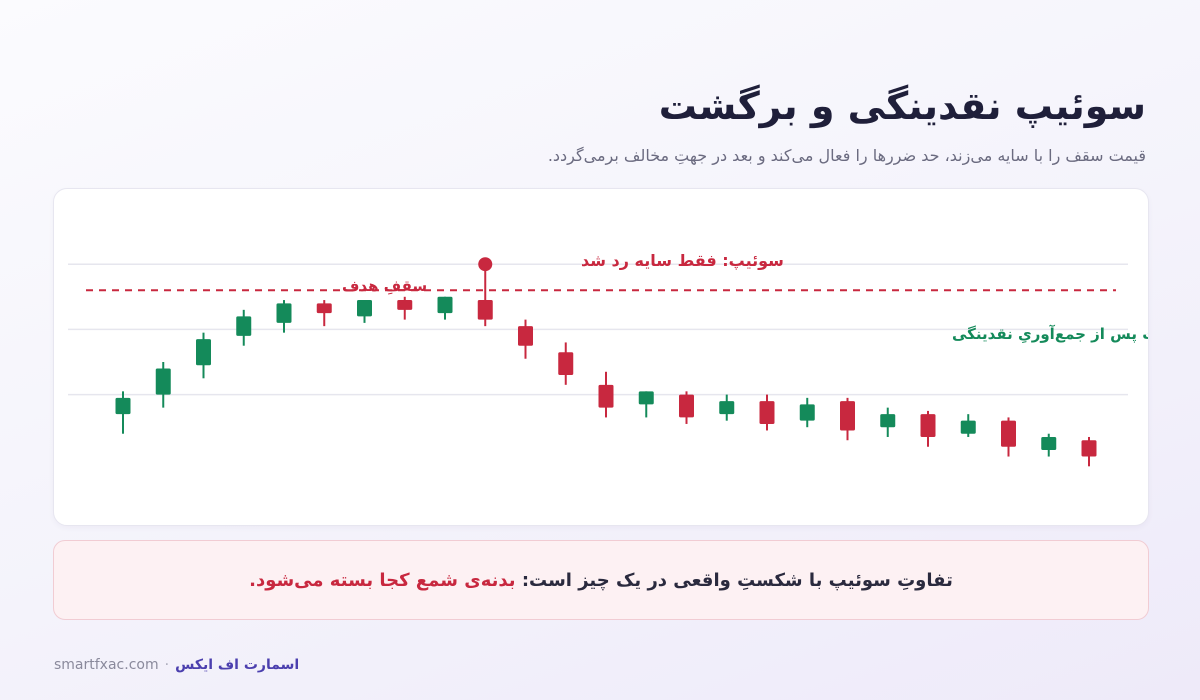  What do you see at coordinates (485, 264) in the screenshot?
I see `sweep-marker` at bounding box center [485, 264].